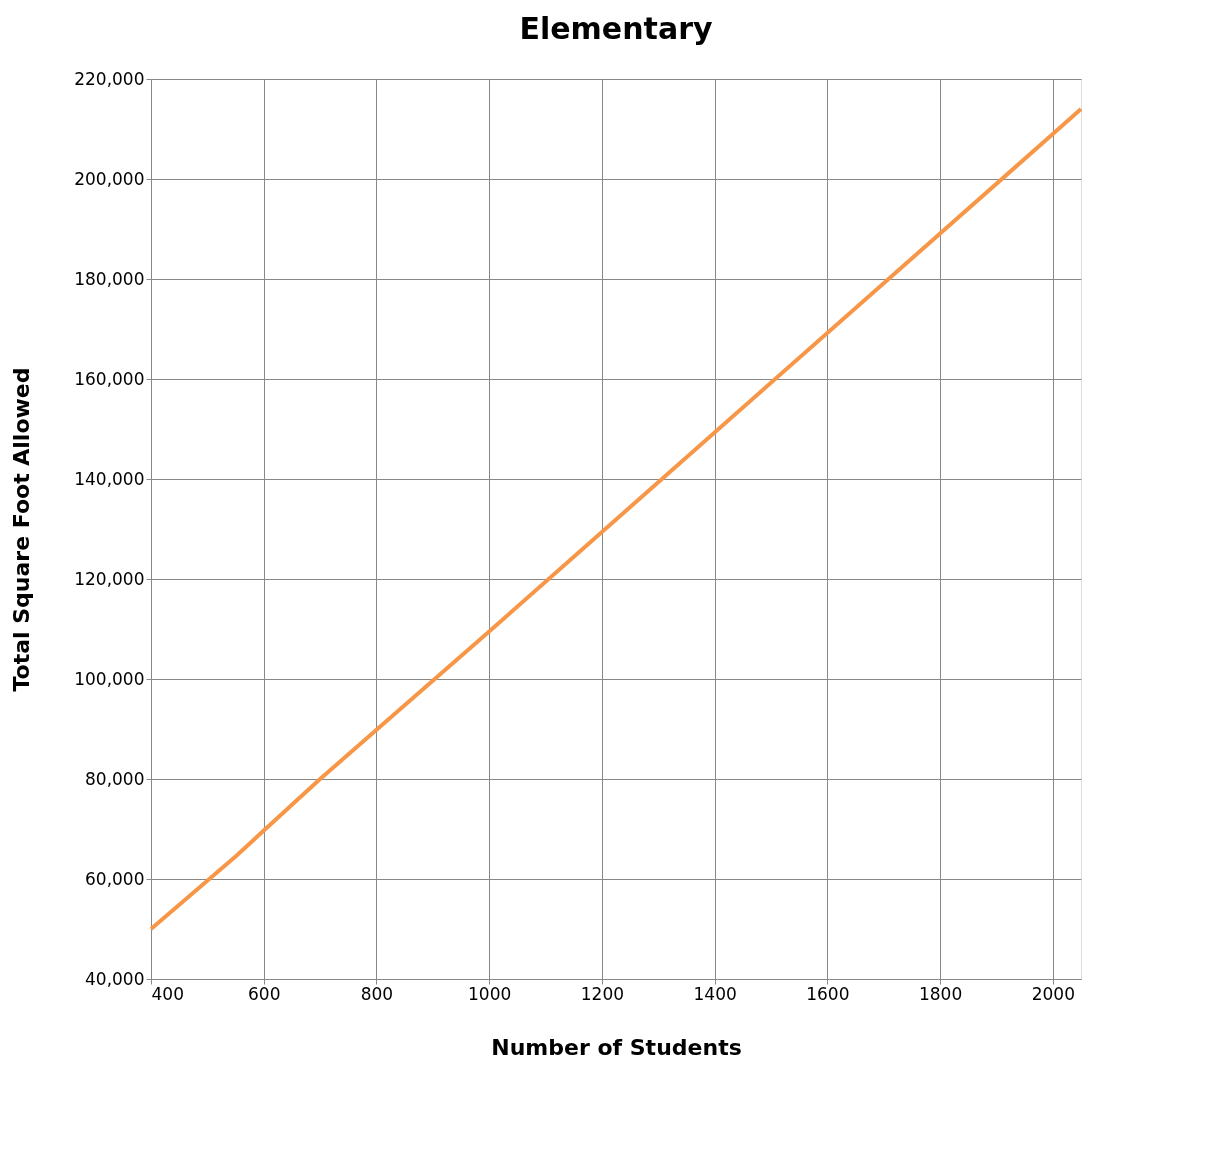  What do you see at coordinates (109, 278) in the screenshot?
I see `y-tick-label: 180,000` at bounding box center [109, 278].